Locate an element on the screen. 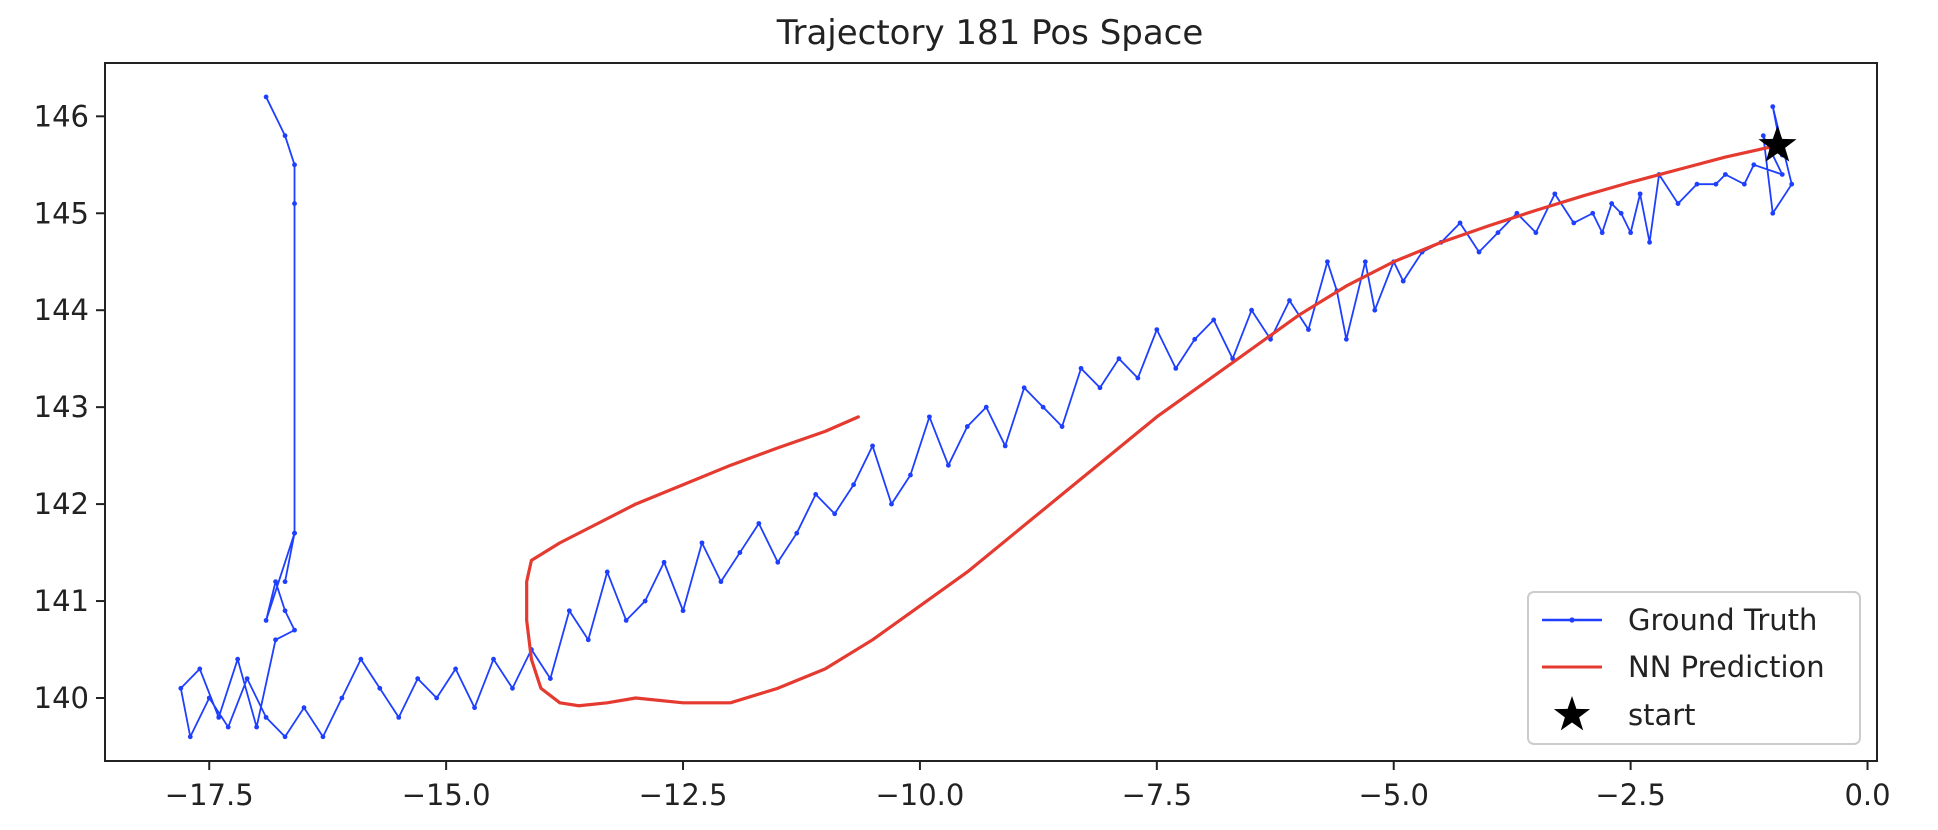 The height and width of the screenshot is (830, 1938). y-tick-label: 146 is located at coordinates (61, 116).